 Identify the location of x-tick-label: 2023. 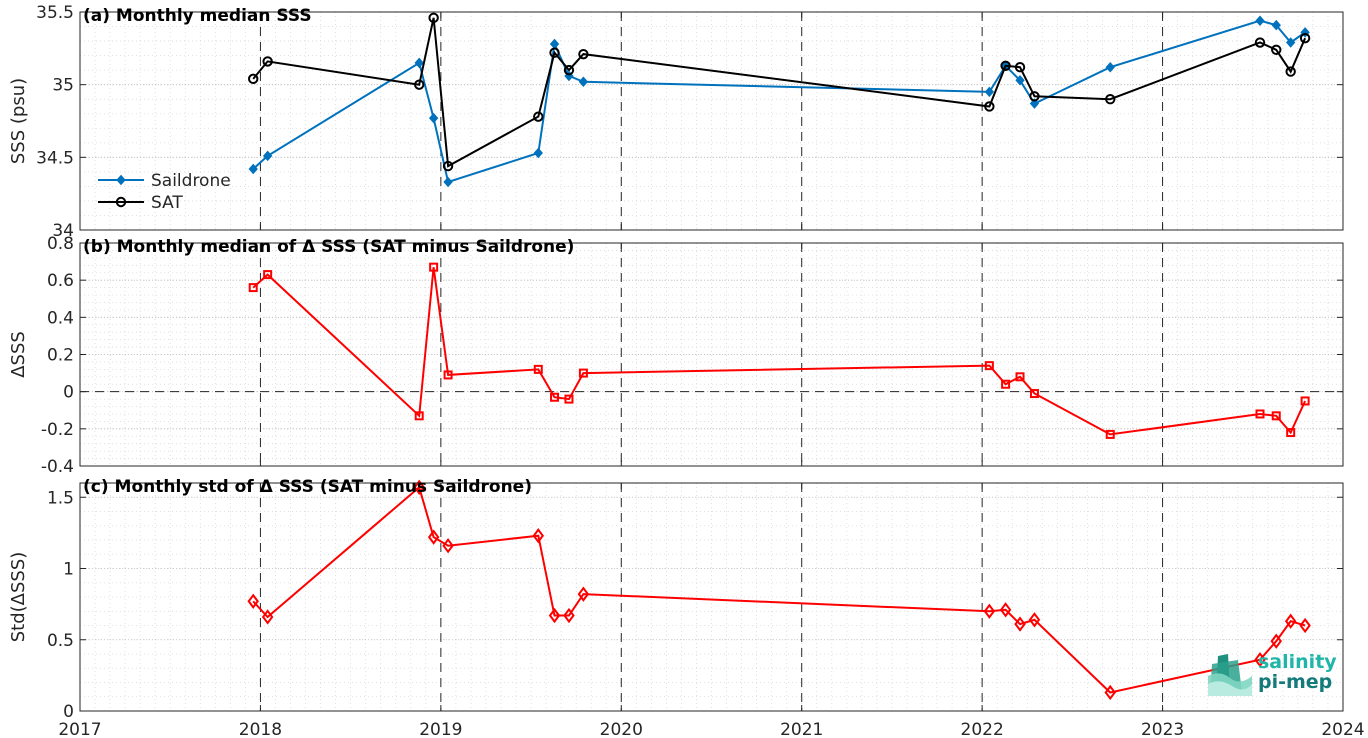
(1162, 729).